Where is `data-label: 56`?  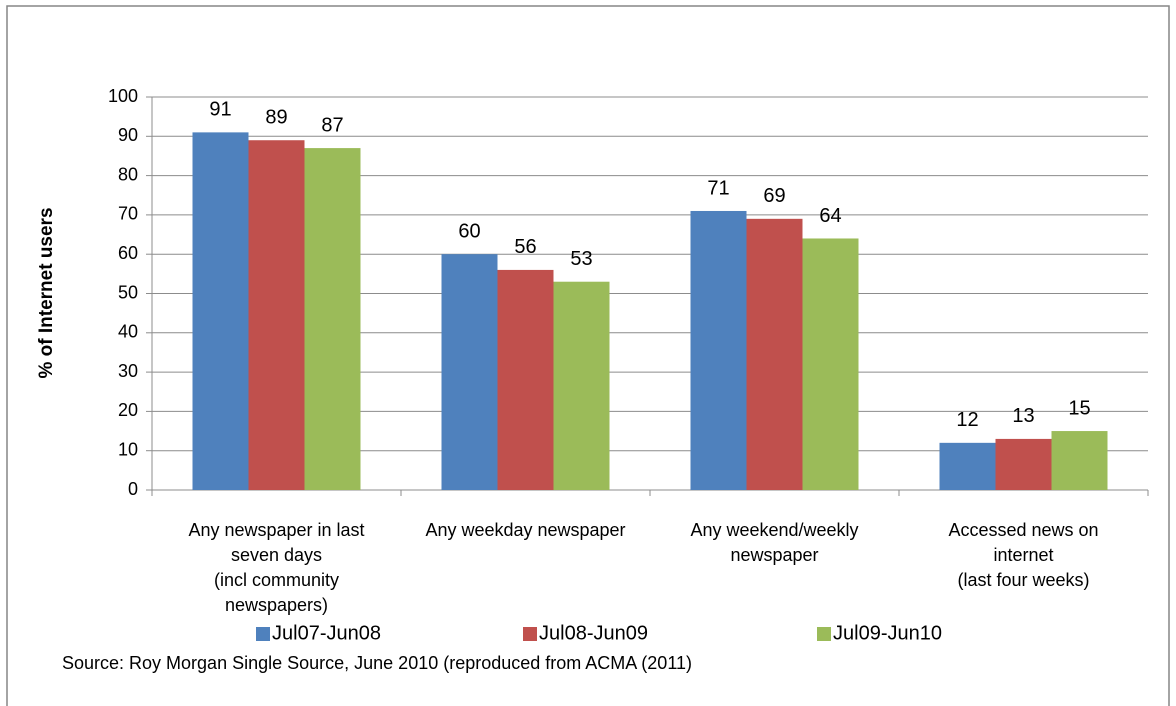
data-label: 56 is located at coordinates (525, 247).